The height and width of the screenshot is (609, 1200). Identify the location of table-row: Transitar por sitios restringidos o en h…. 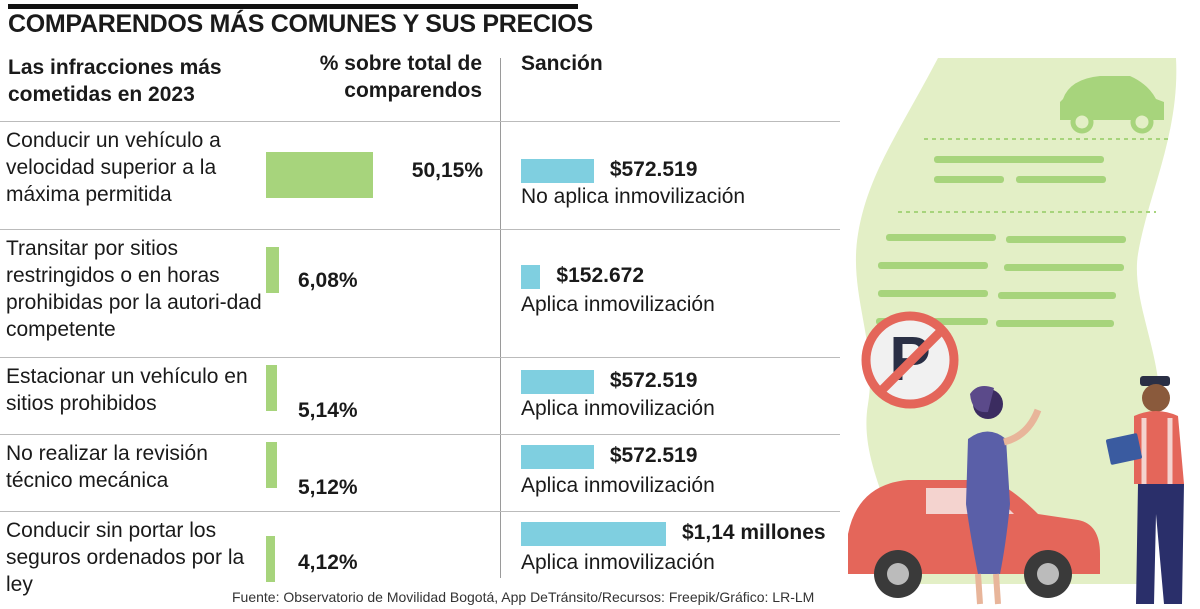
(420, 293).